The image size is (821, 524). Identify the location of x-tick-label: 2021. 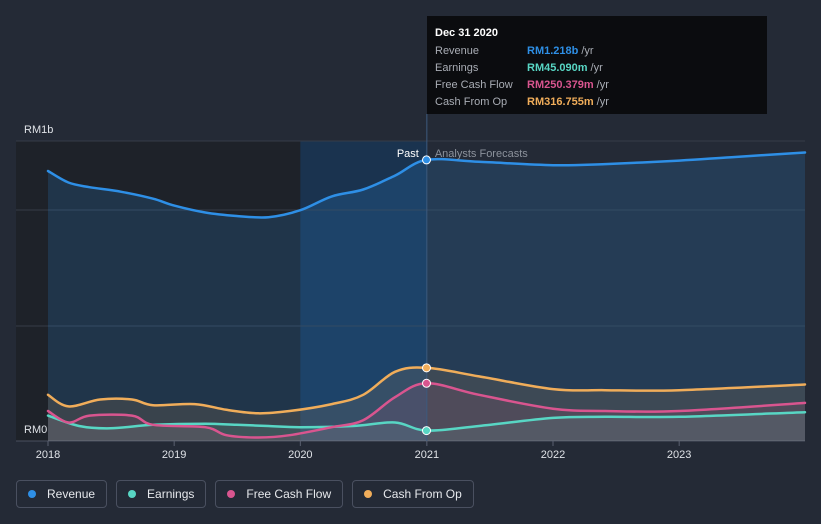
(427, 455).